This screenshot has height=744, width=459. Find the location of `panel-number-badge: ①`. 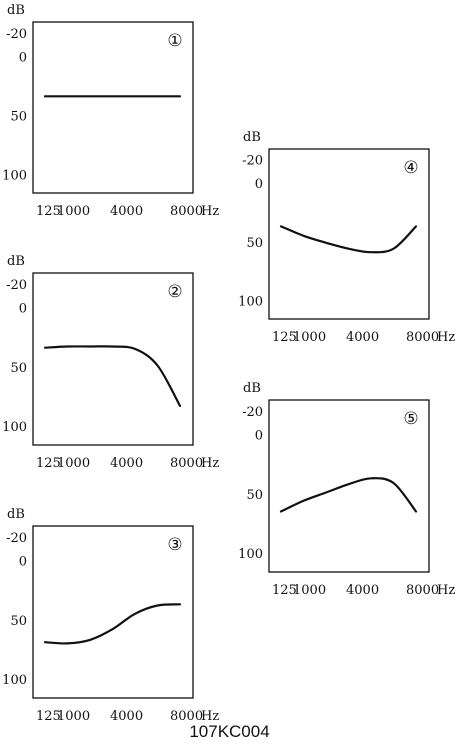

panel-number-badge: ① is located at coordinates (174, 41).